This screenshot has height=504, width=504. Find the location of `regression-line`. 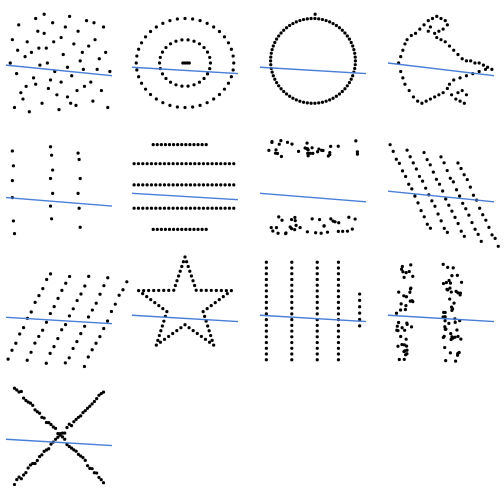

regression-line is located at coordinates (441, 69).